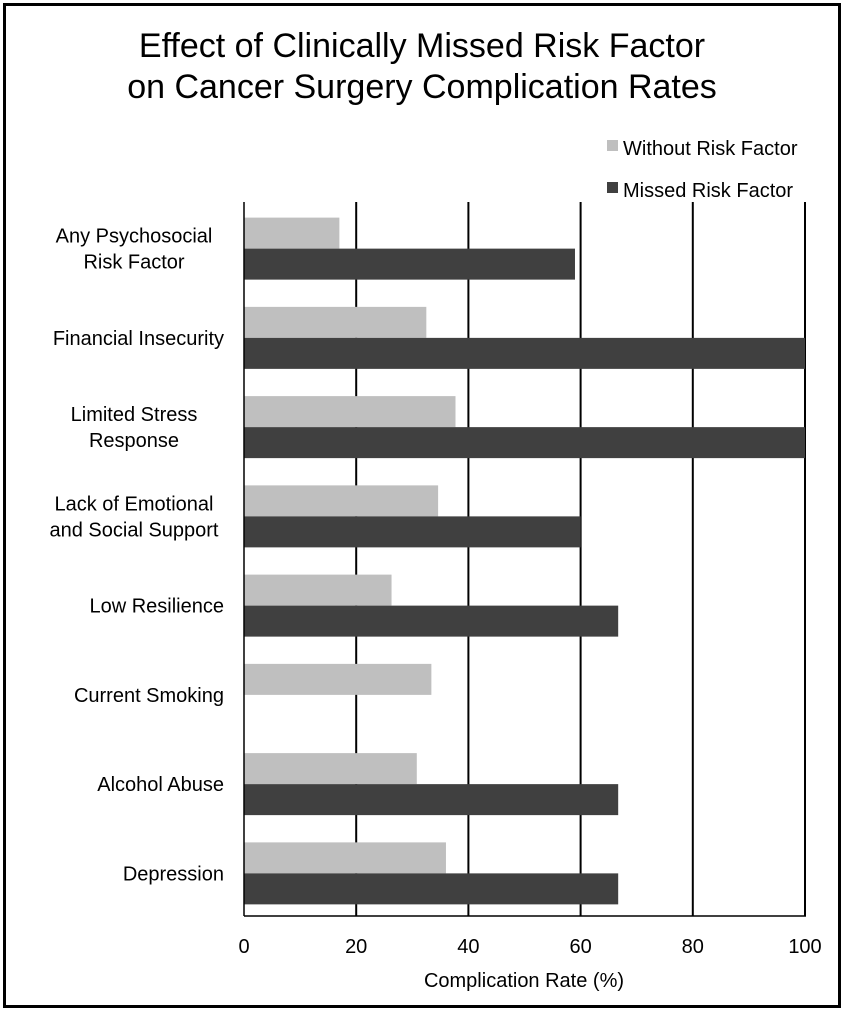  I want to click on chart-title-line-2: on Cancer Surgery Complication Rates, so click(422, 87).